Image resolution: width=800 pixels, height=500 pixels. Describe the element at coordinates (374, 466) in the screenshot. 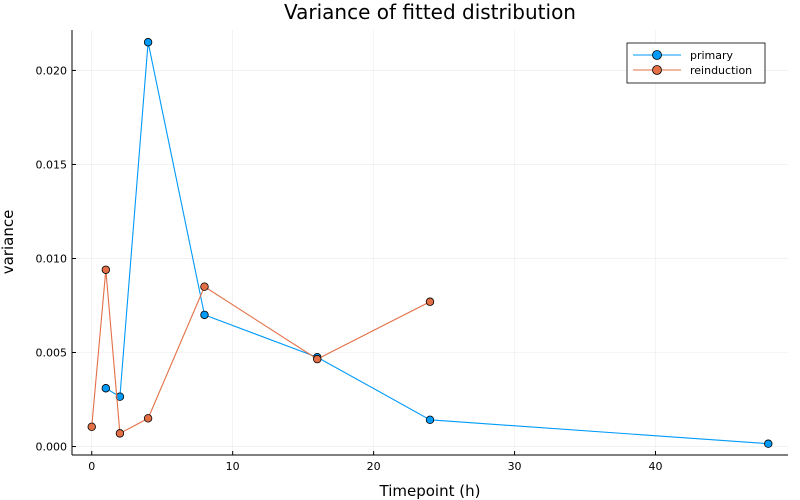

I see `x-tick-label: 20` at that location.